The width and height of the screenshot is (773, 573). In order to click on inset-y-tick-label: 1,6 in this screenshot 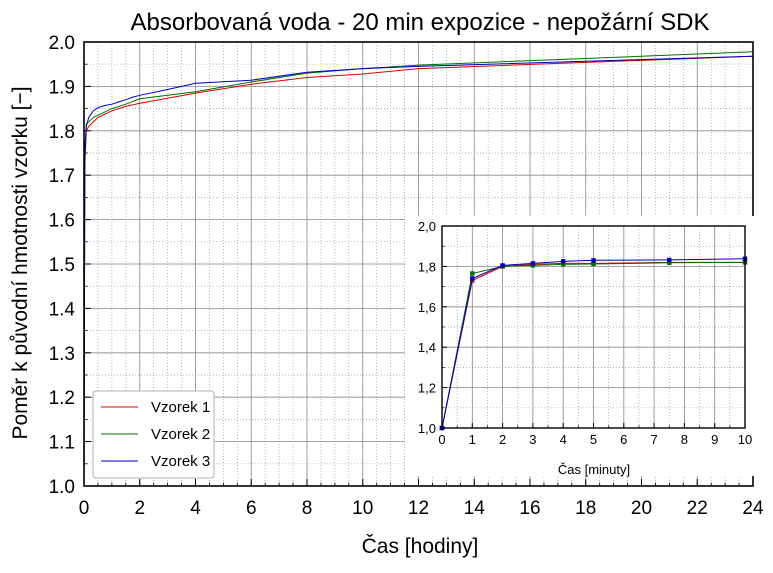, I will do `click(427, 307)`.